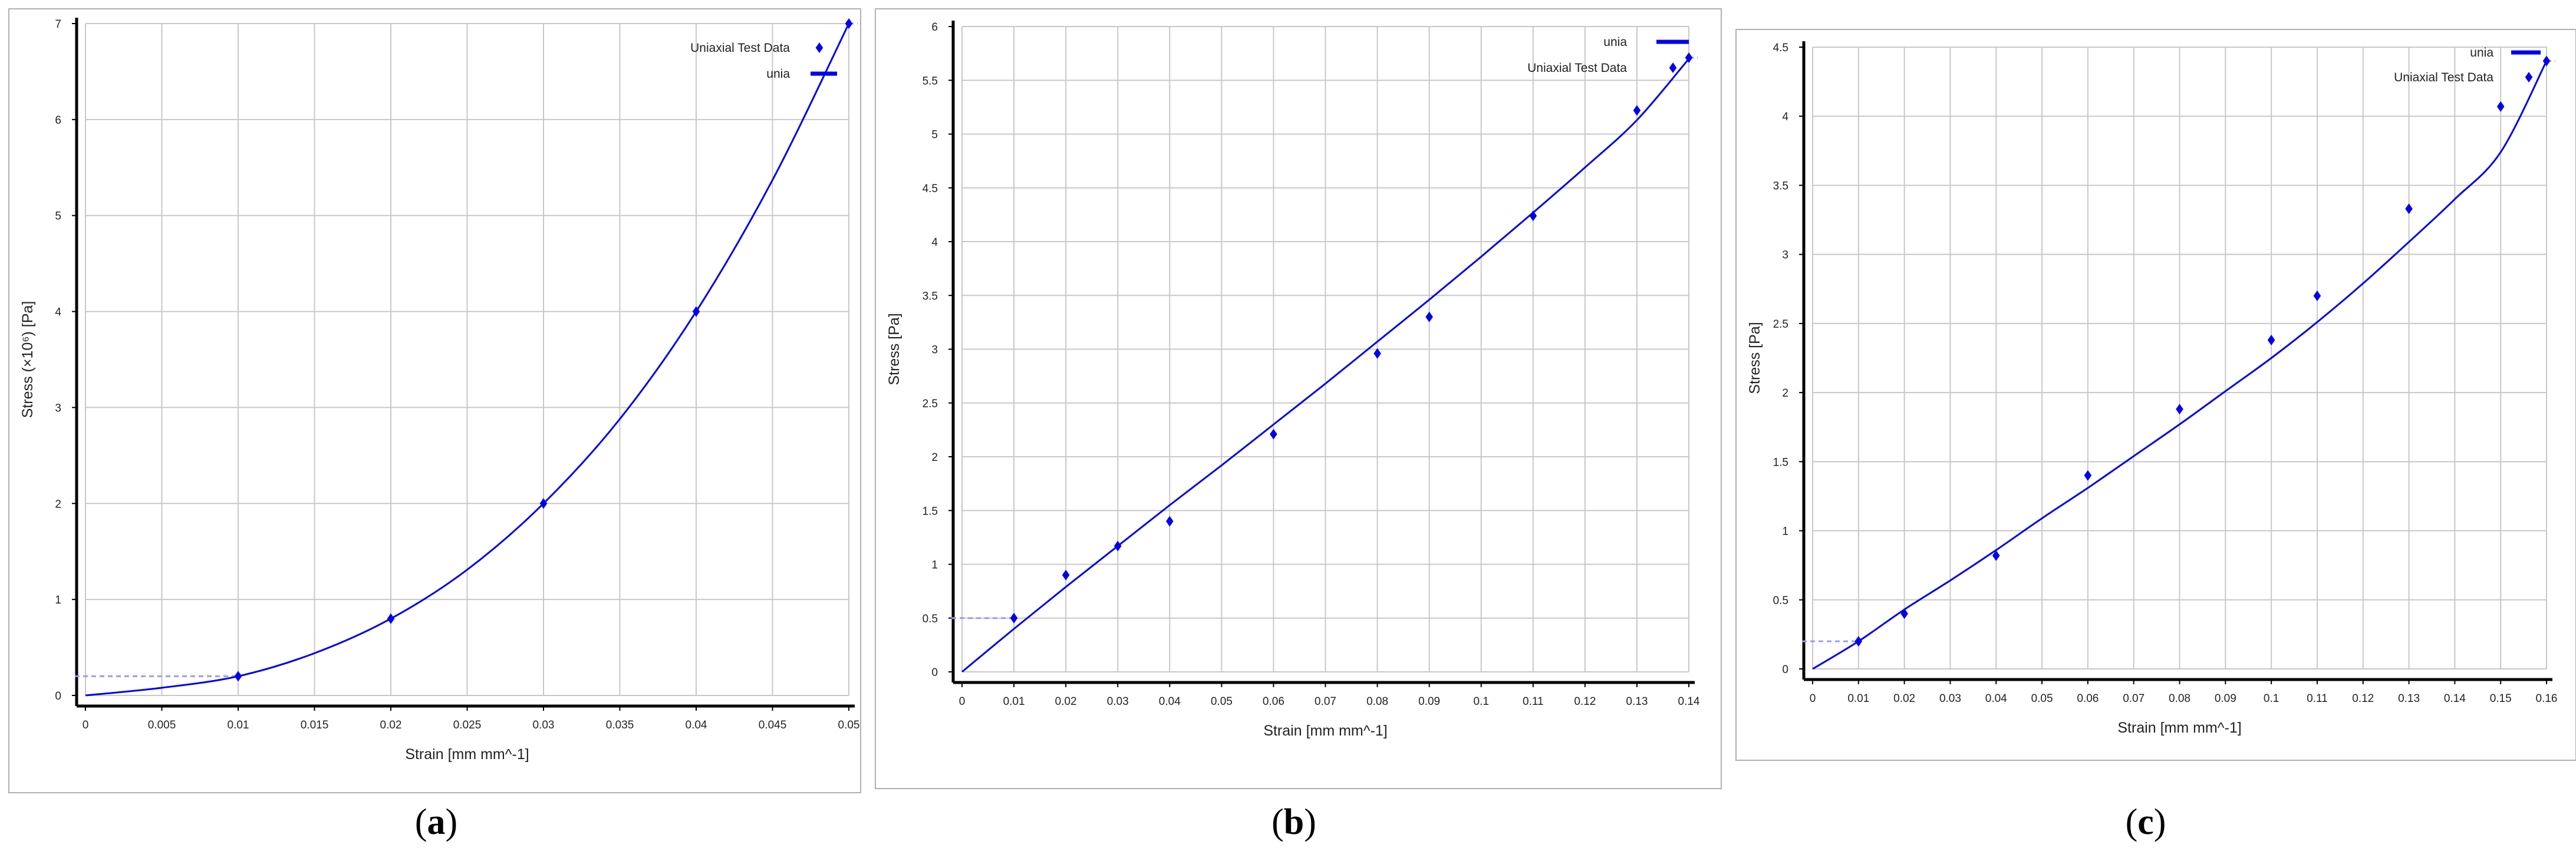  I want to click on x-tick-label: 0.09, so click(2225, 698).